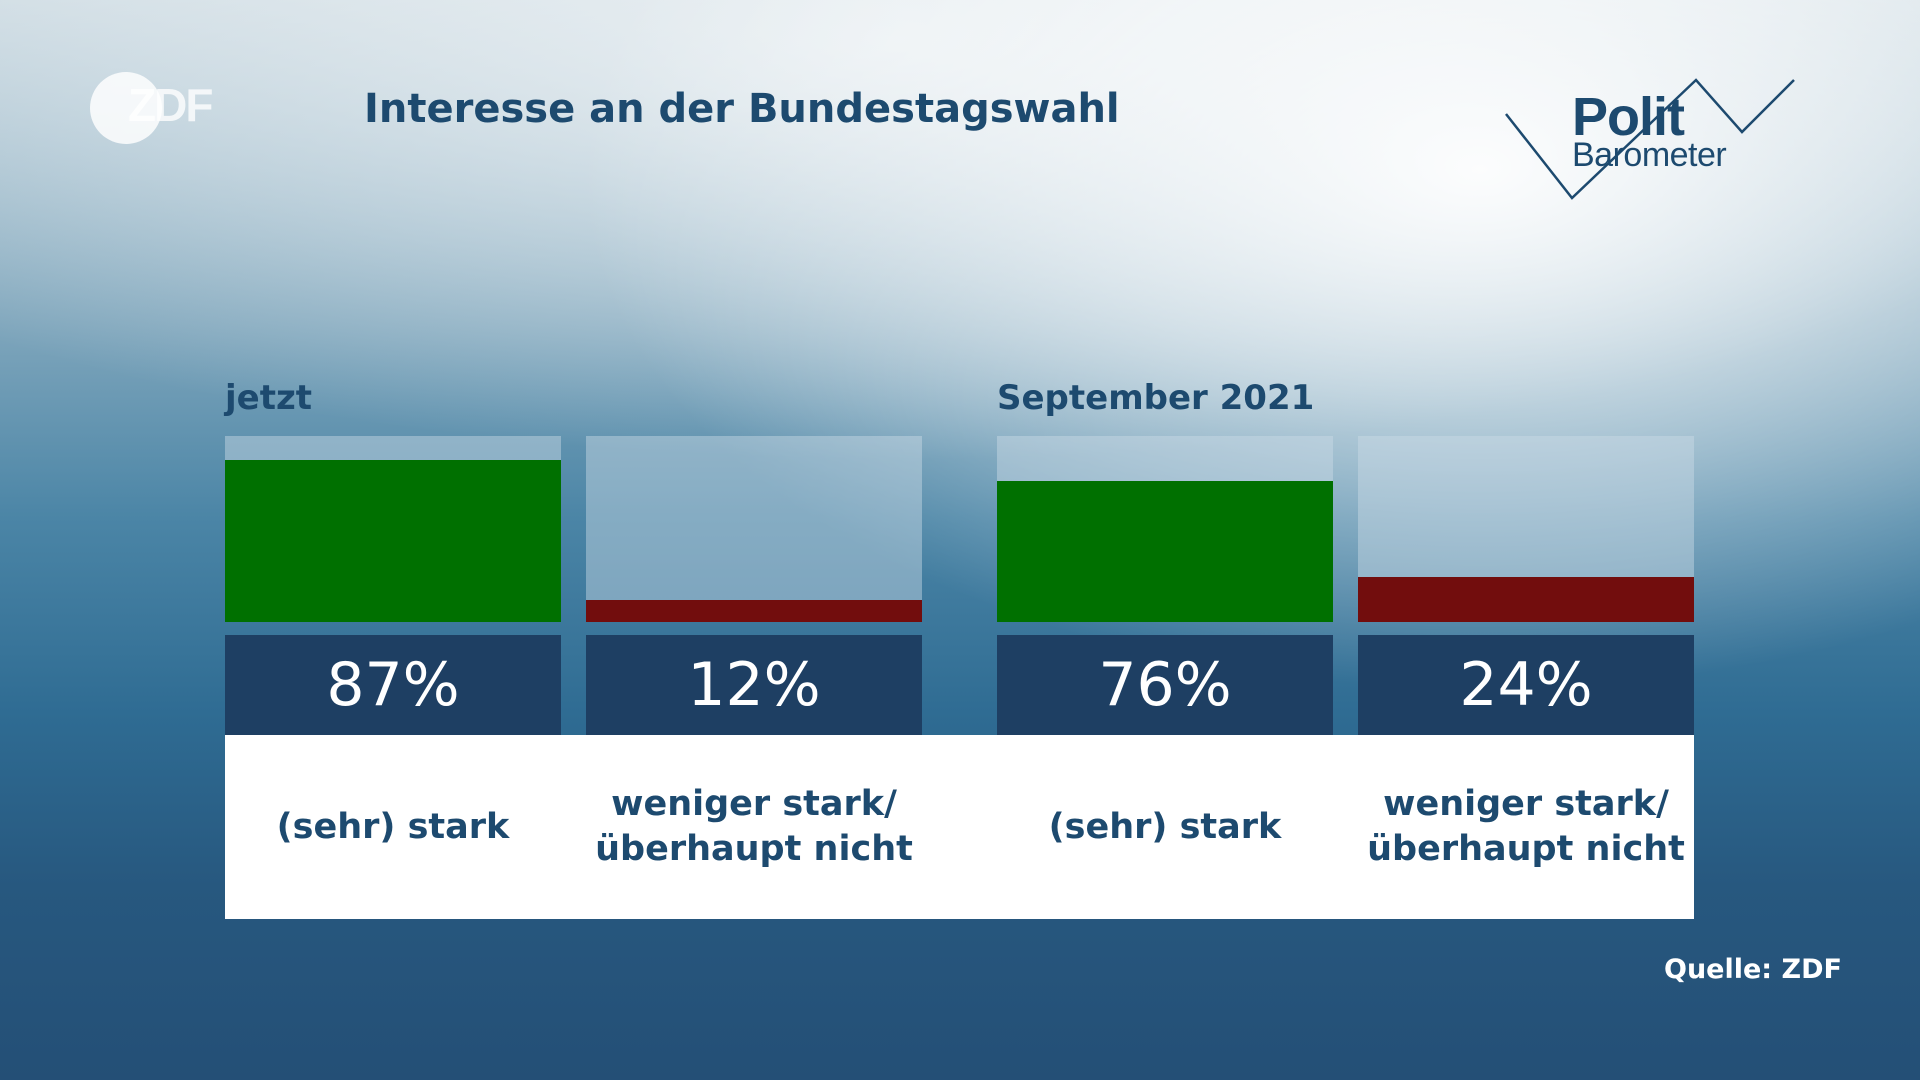  I want to click on value-label-sept2021-stark: 76%, so click(1165, 685).